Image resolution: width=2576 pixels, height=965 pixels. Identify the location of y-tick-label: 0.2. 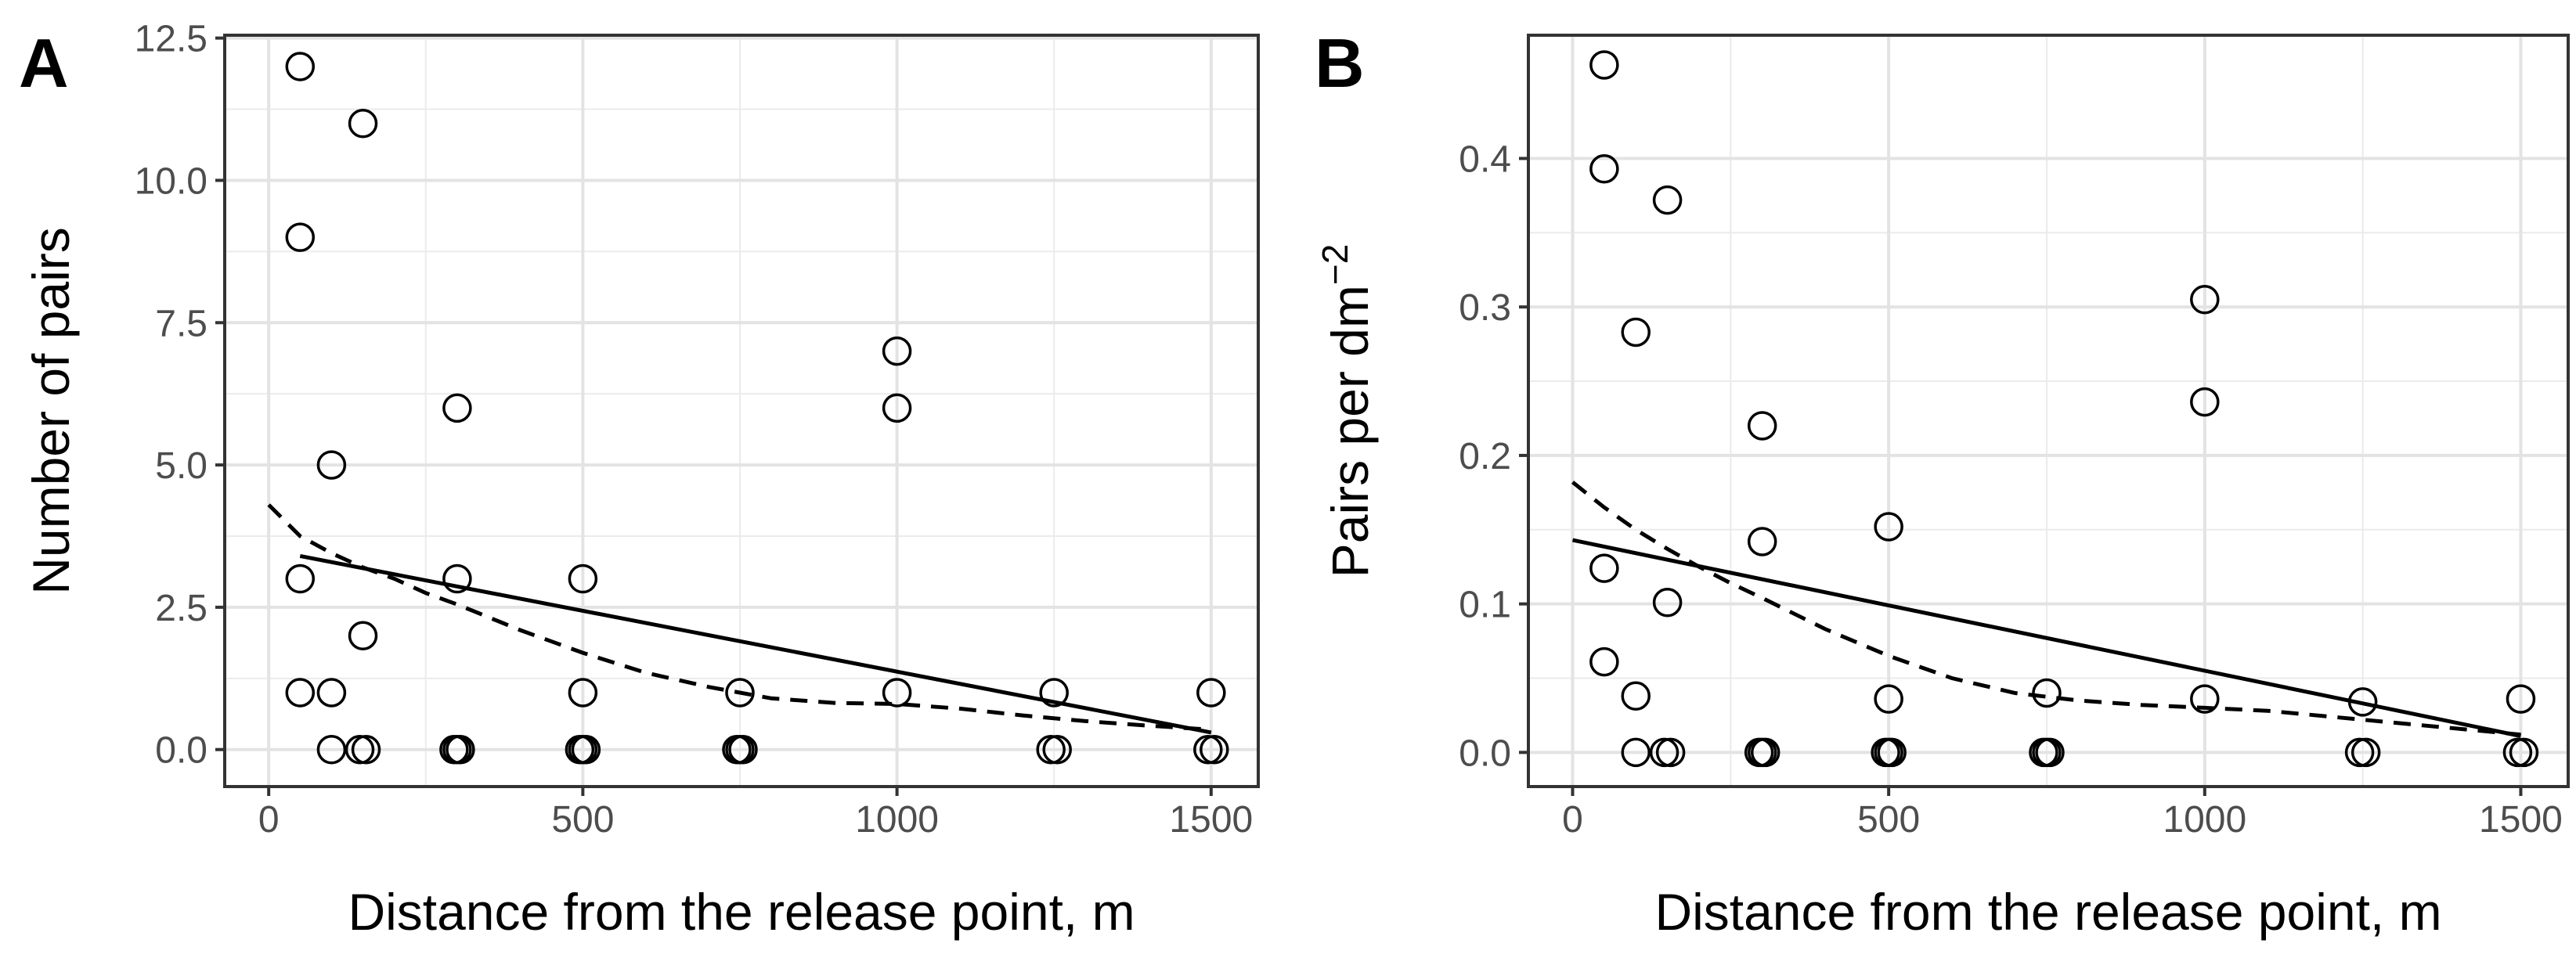
(1485, 456).